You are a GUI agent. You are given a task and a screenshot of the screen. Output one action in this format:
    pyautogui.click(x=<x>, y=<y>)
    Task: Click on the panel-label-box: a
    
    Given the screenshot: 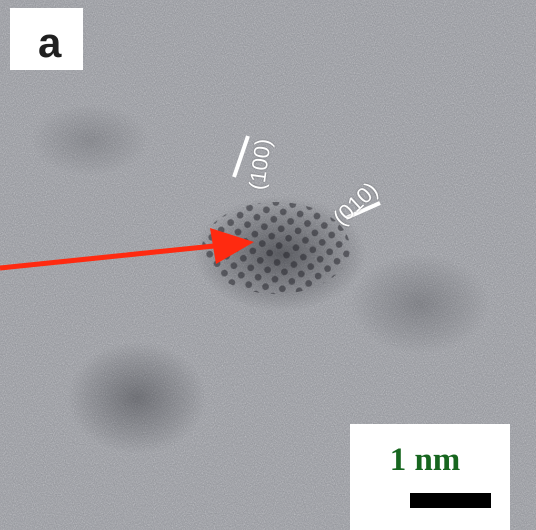 What is the action you would take?
    pyautogui.click(x=46, y=39)
    